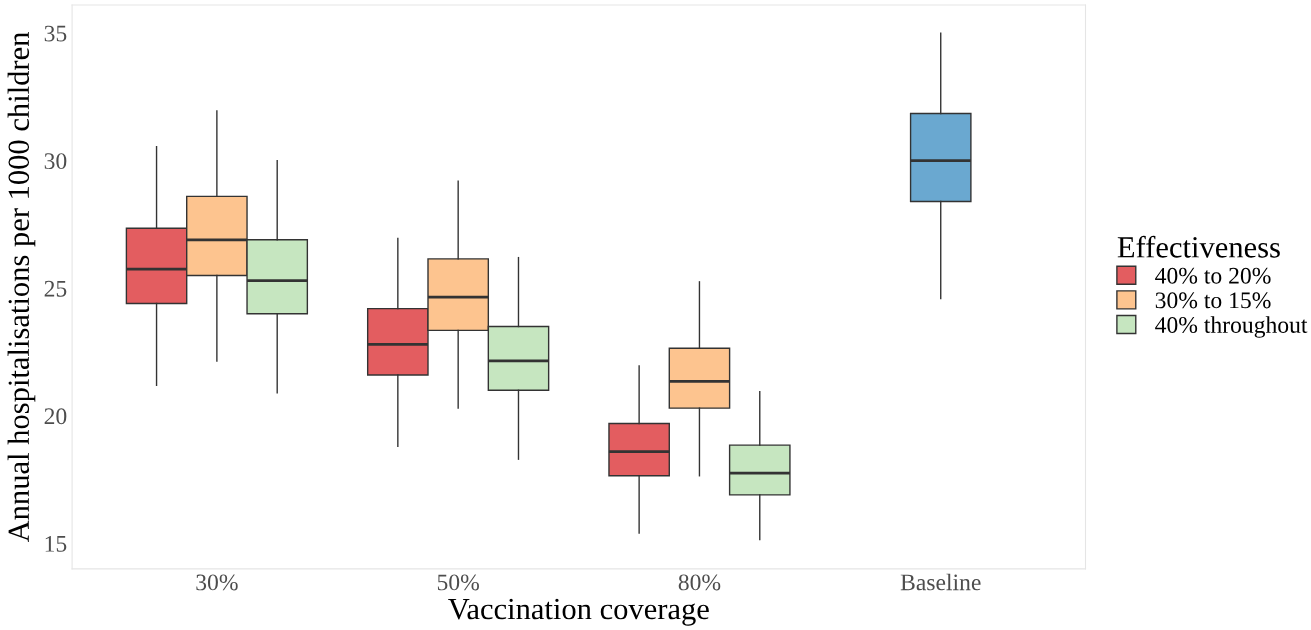  Describe the element at coordinates (940, 582) in the screenshot. I see `x-tick-label: Baseline` at that location.